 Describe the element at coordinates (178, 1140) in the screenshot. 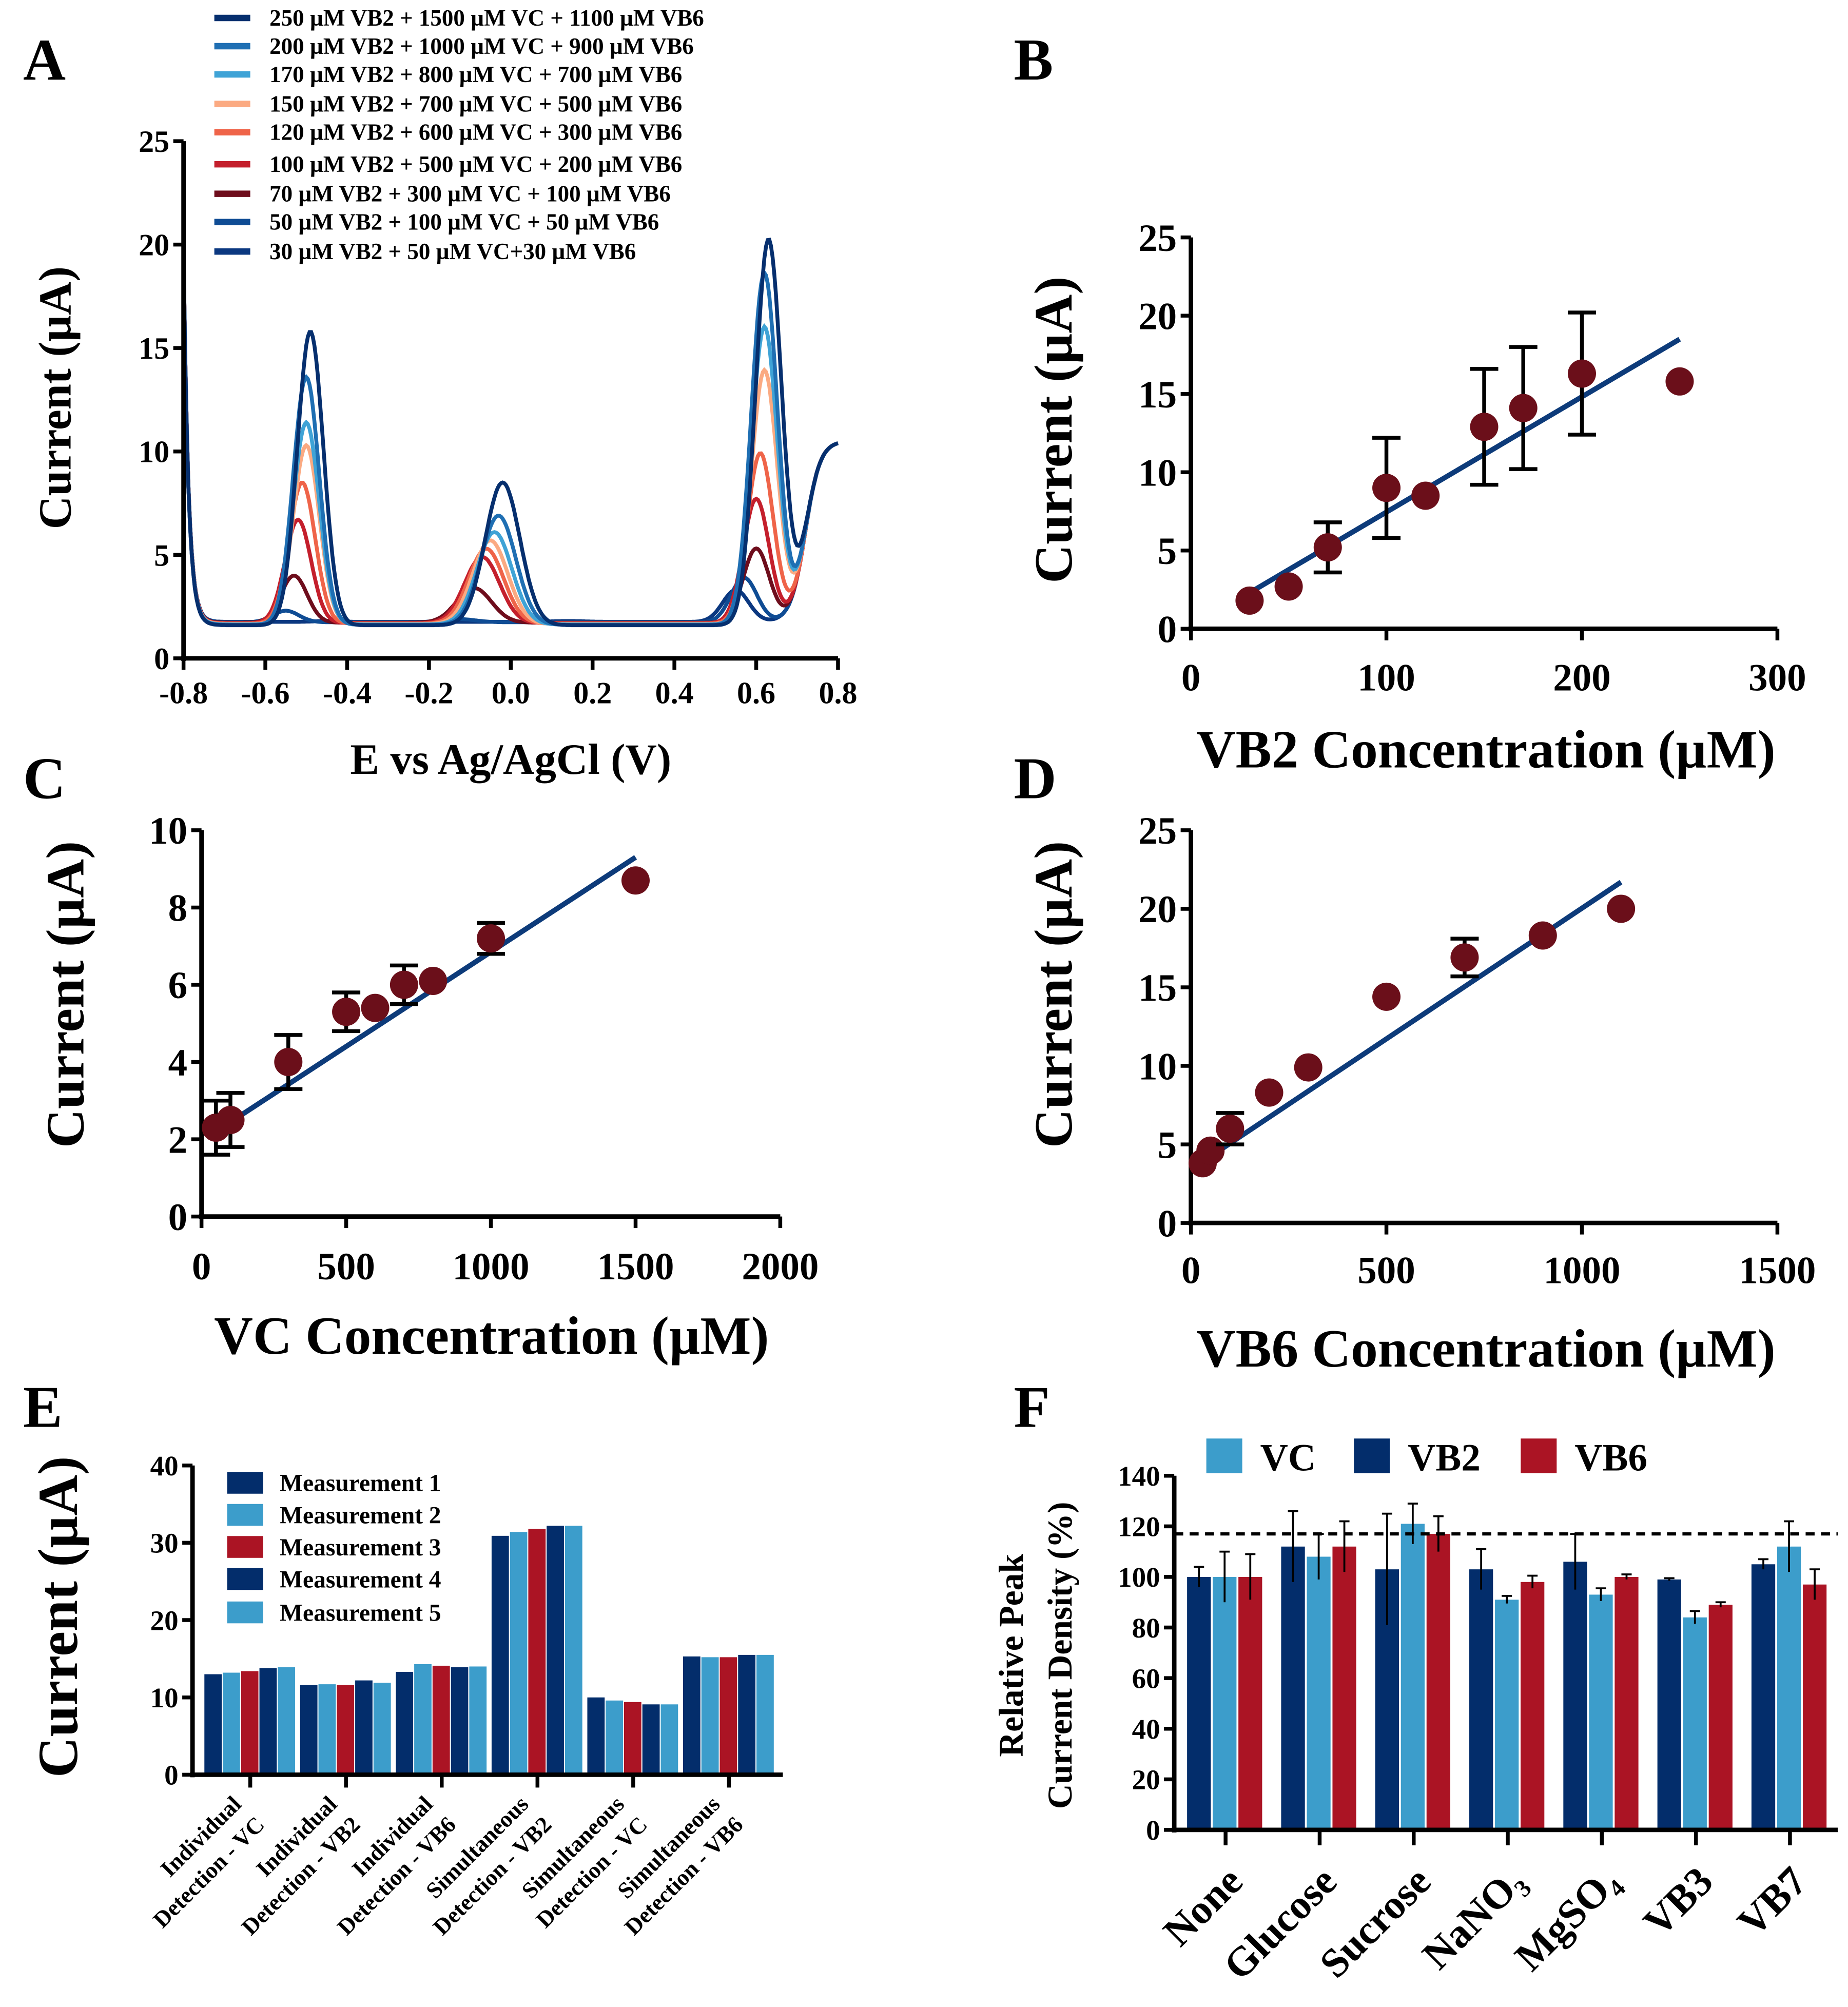

I see `y-tick-label: 2` at that location.